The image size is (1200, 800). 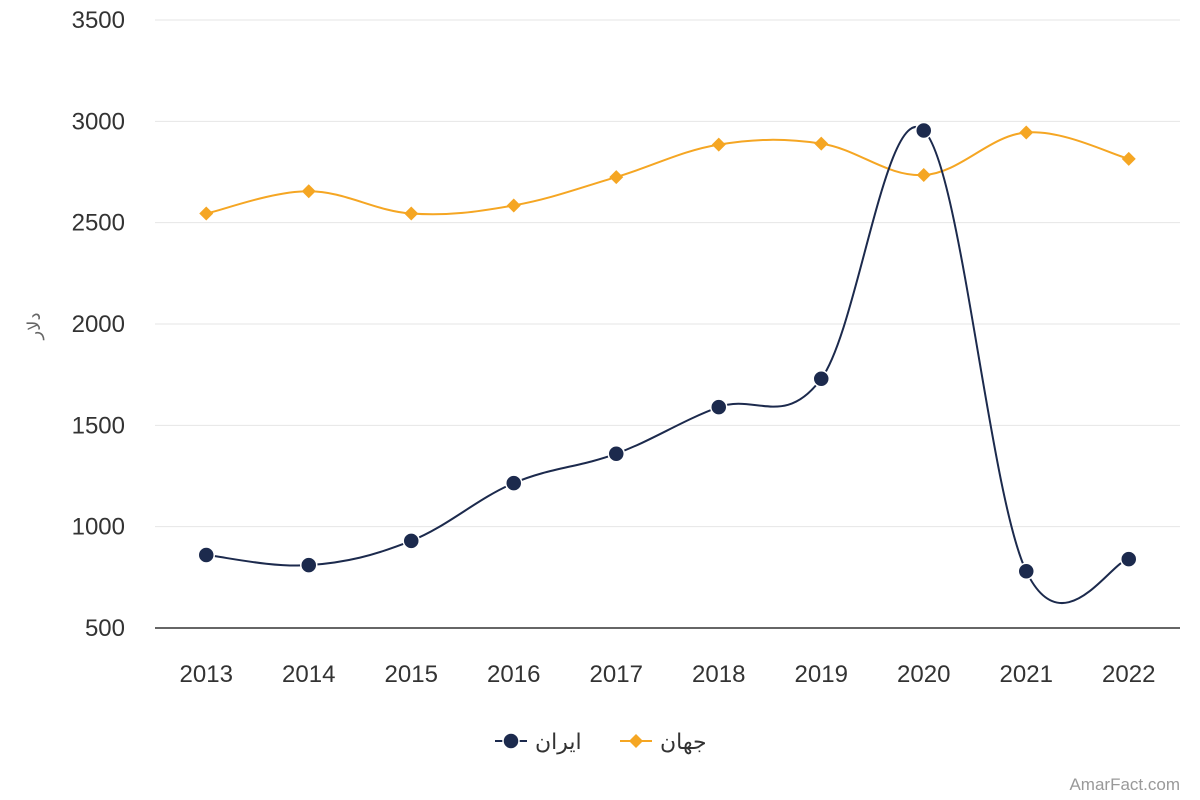 I want to click on x-tick-label: 2021, so click(x=1026, y=674).